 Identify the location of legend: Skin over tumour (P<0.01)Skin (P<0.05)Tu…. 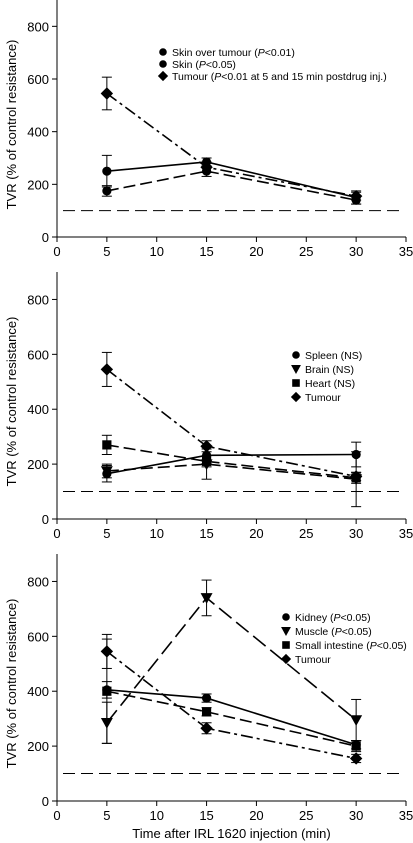
(272, 65).